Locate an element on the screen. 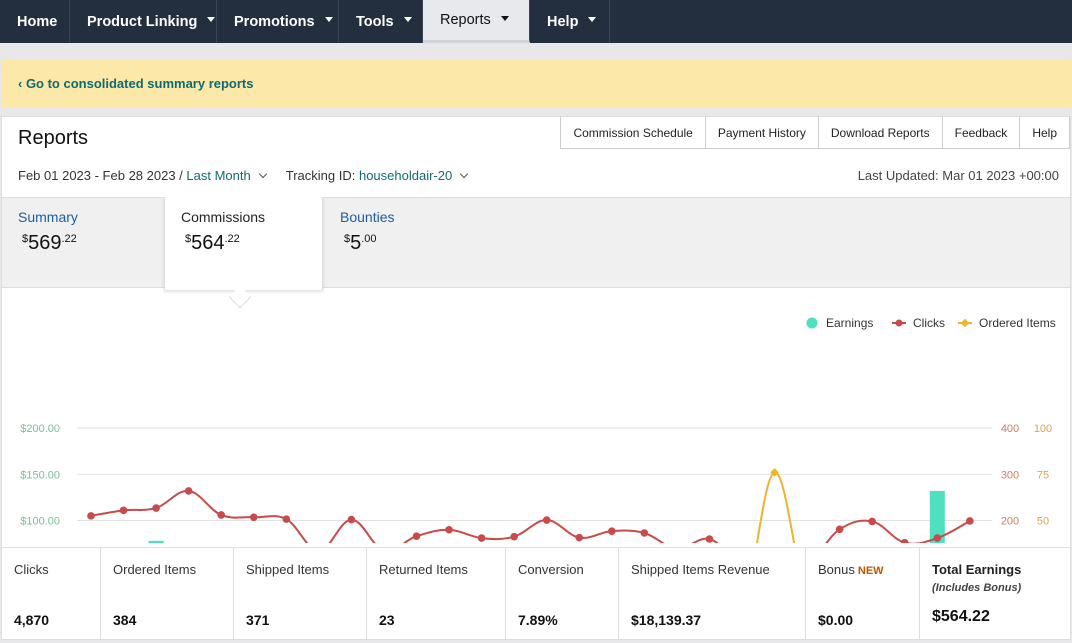 This screenshot has width=1072, height=643. stat-bonus: Bonus NEW $0.00 is located at coordinates (863, 594).